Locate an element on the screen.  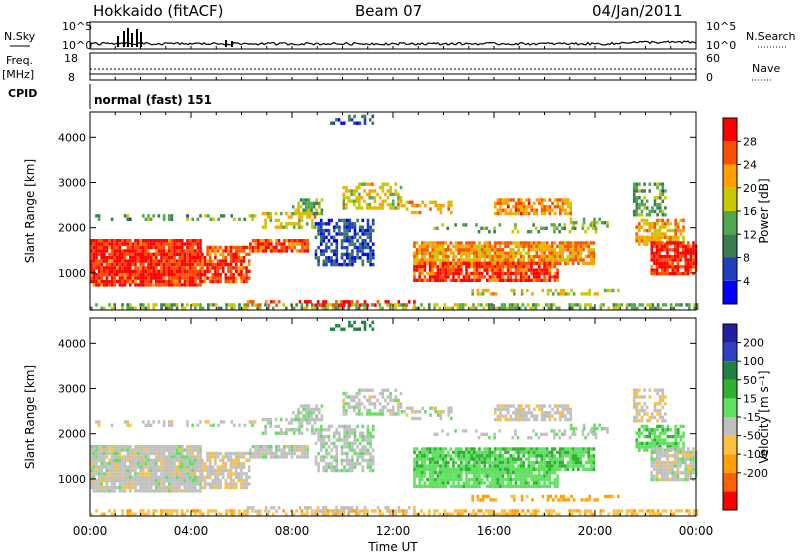
freq-label: Freq. is located at coordinates (19, 60).